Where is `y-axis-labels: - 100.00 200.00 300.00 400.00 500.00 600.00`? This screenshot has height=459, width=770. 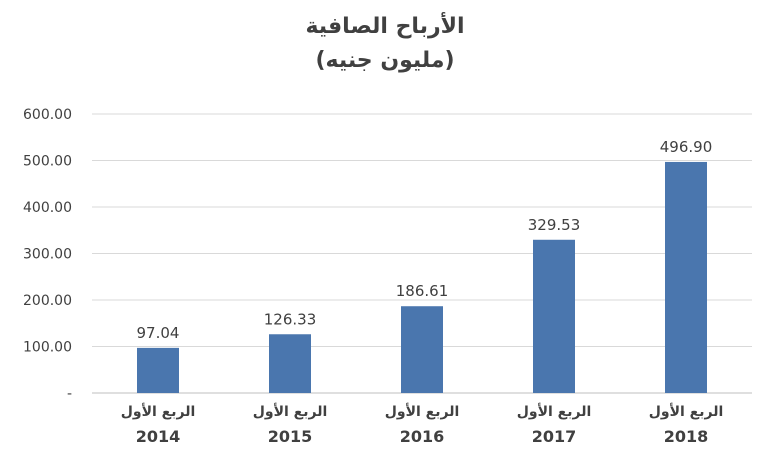
y-axis-labels: - 100.00 200.00 300.00 400.00 500.00 600.00 is located at coordinates (47, 254).